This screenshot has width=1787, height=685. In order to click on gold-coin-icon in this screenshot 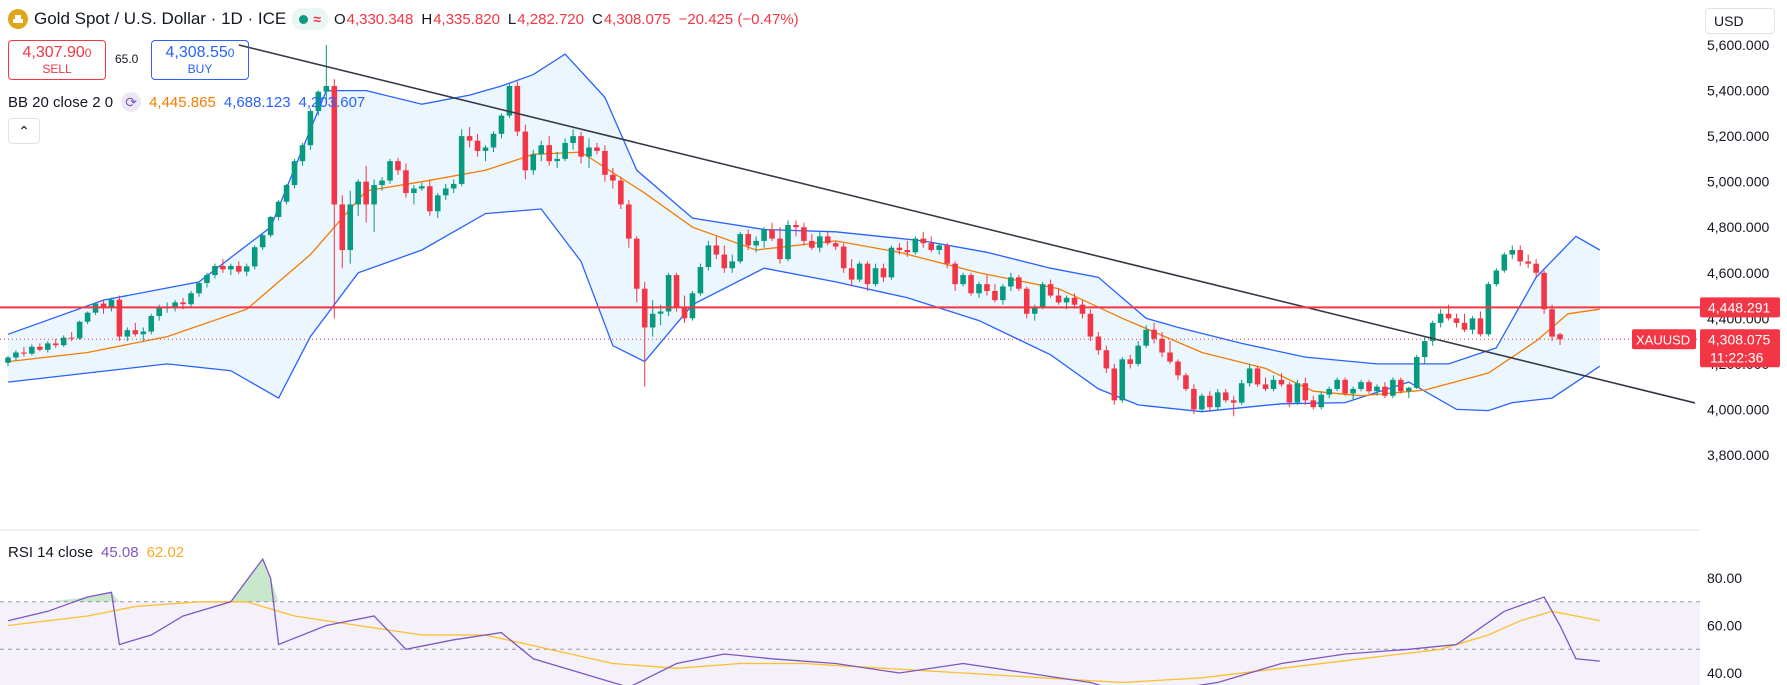, I will do `click(18, 19)`.